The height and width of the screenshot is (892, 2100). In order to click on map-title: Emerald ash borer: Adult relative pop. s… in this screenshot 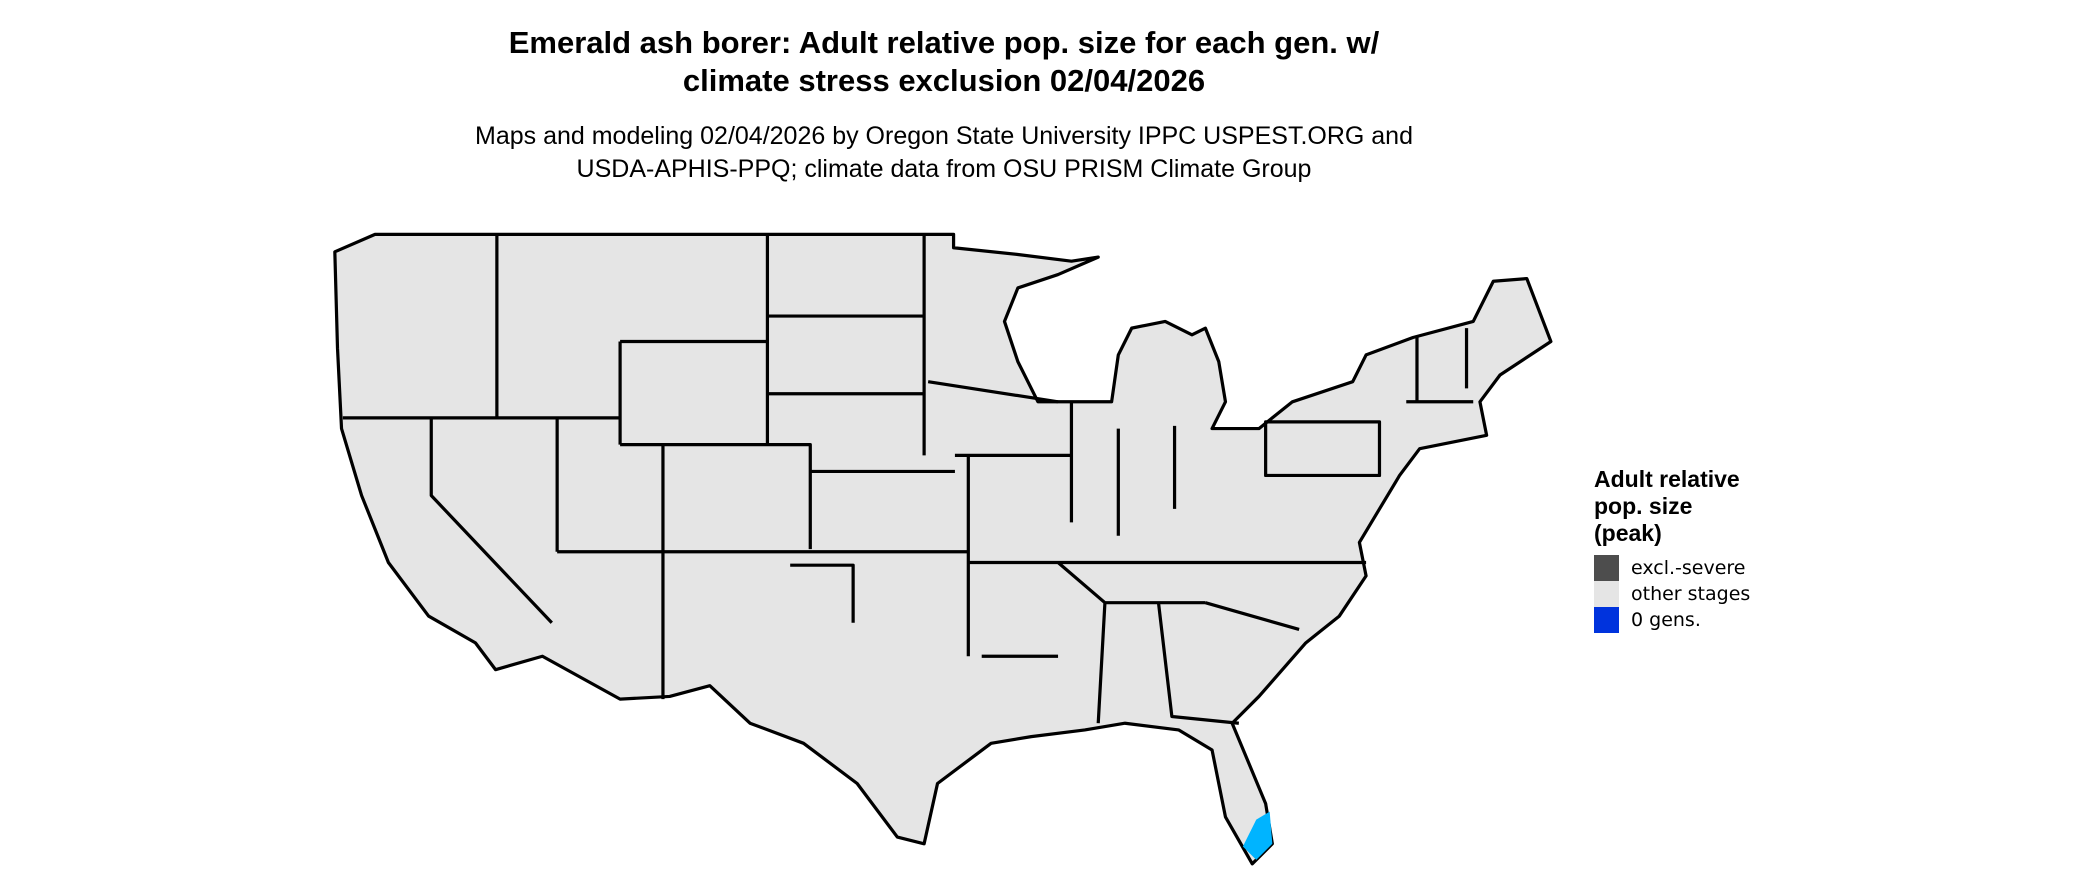, I will do `click(944, 62)`.